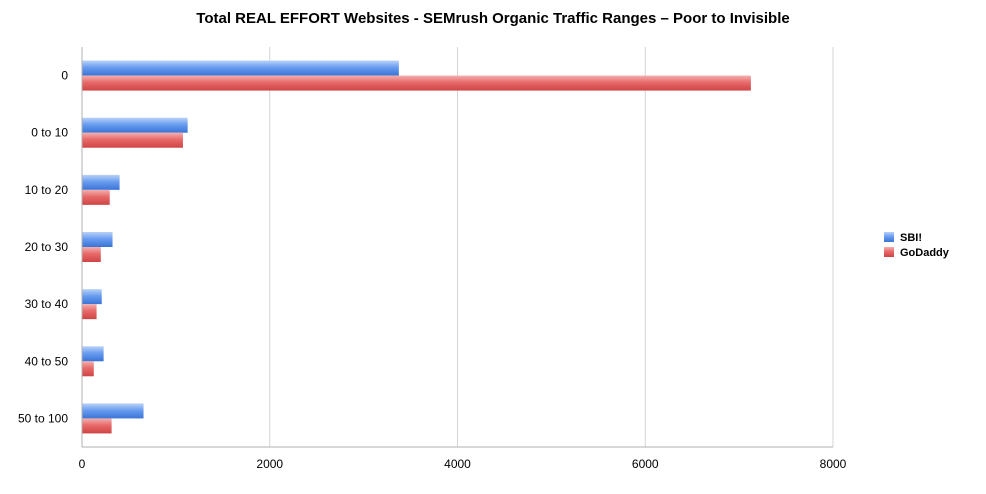 This screenshot has width=986, height=494. Describe the element at coordinates (82, 464) in the screenshot. I see `x-tick-label: 0` at that location.